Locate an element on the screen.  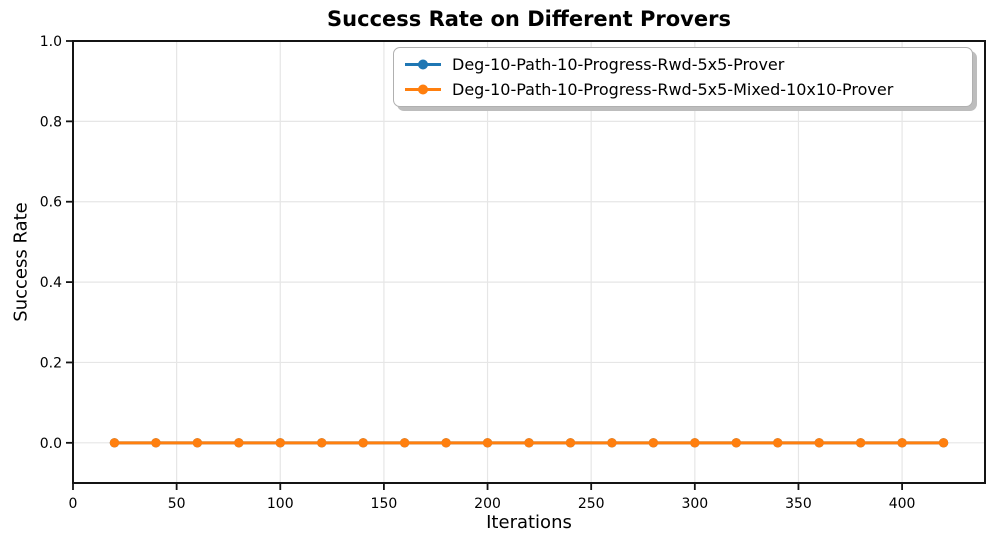
x-tick-label: 400 is located at coordinates (902, 504).